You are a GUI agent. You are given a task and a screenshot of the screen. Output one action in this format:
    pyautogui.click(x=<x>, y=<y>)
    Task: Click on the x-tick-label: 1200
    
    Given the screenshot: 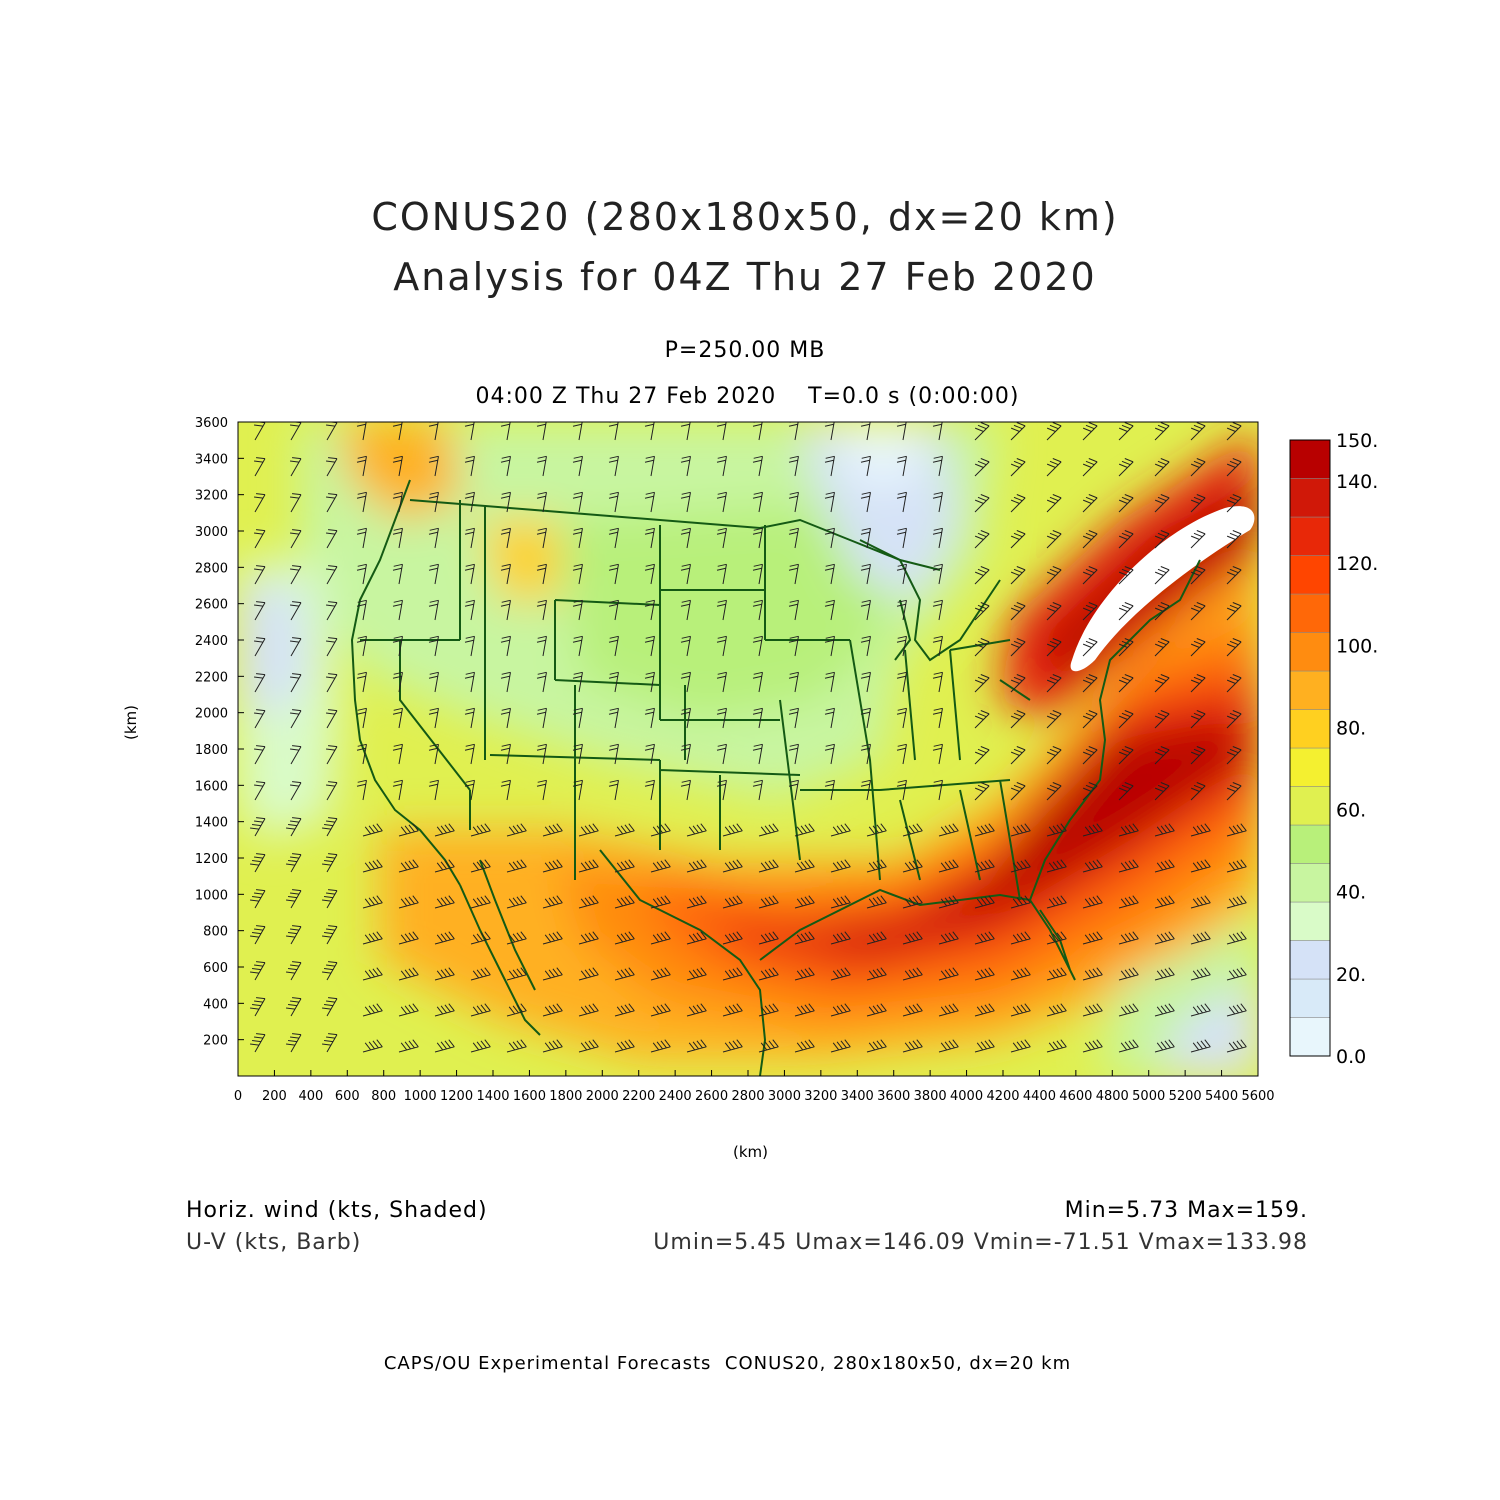 What is the action you would take?
    pyautogui.click(x=456, y=1096)
    